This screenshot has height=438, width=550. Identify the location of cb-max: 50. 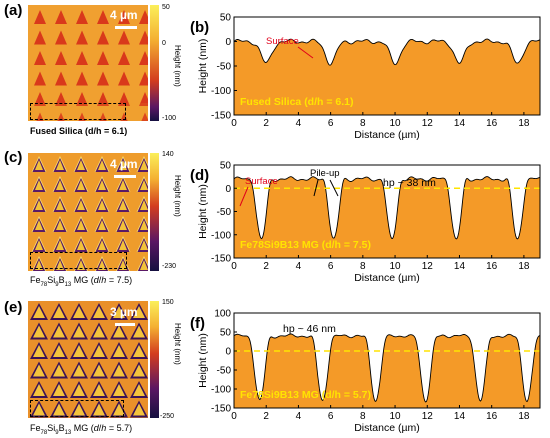
(166, 7).